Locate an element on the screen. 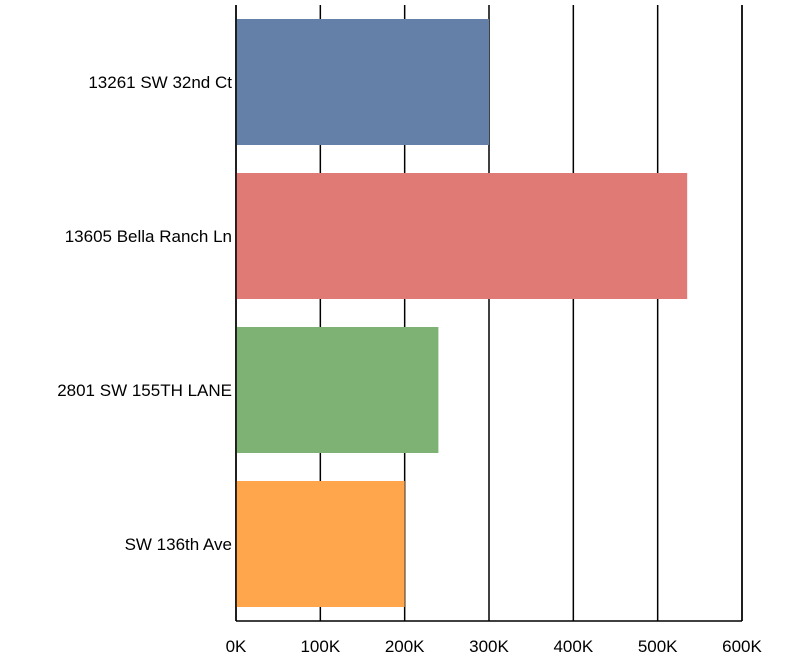 The image size is (788, 658). x-tick-labels: 0K 100K 200K 300K 400K 500K 600K is located at coordinates (494, 646).